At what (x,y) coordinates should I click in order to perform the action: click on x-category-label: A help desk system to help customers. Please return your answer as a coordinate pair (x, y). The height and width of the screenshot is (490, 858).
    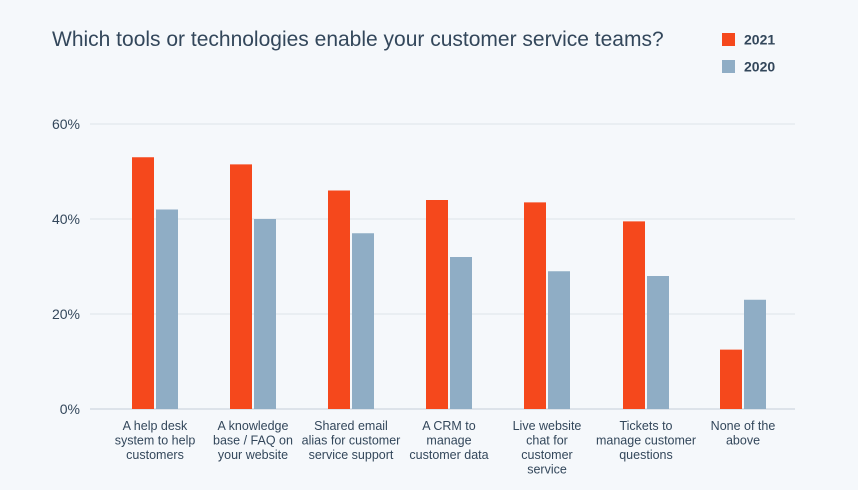
    Looking at the image, I should click on (155, 440).